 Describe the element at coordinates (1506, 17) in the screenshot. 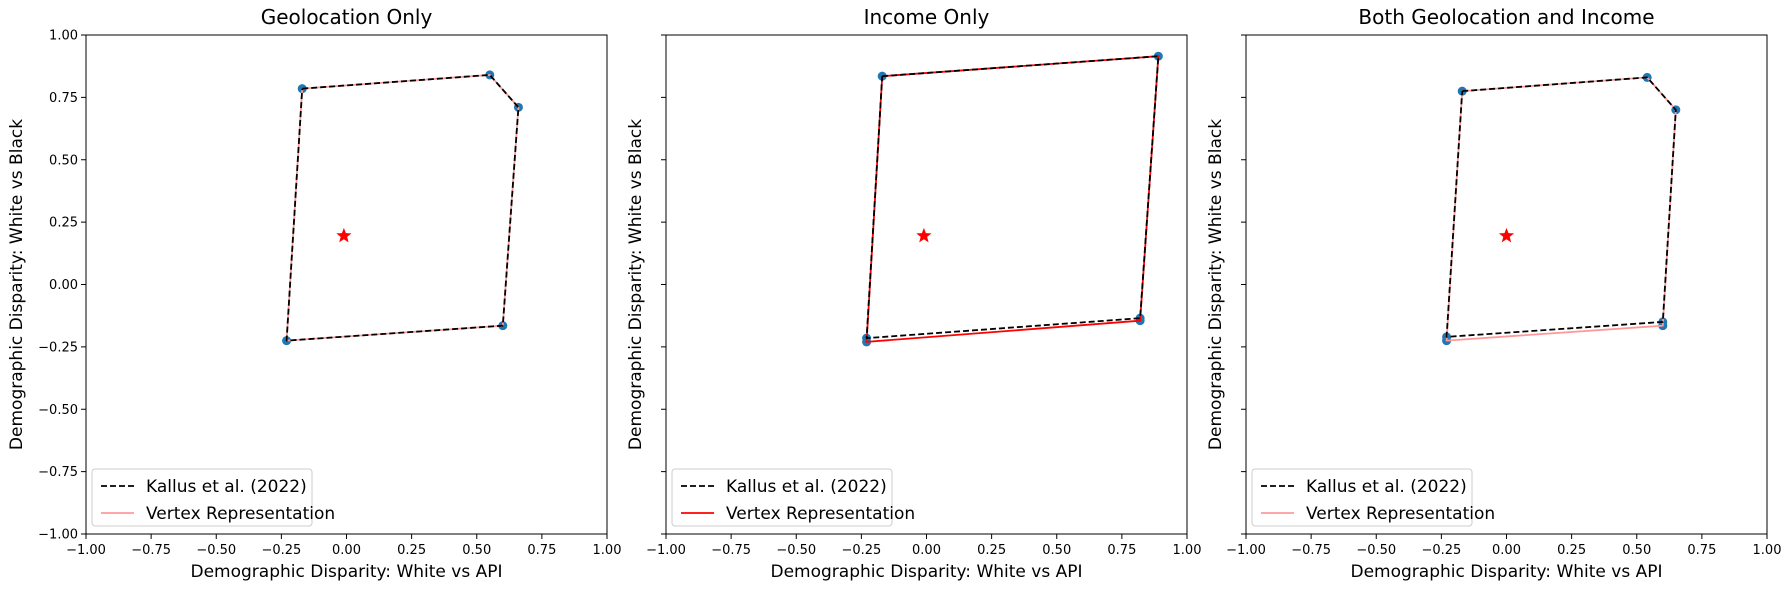

I see `chart-title: Both Geolocation and Income` at that location.